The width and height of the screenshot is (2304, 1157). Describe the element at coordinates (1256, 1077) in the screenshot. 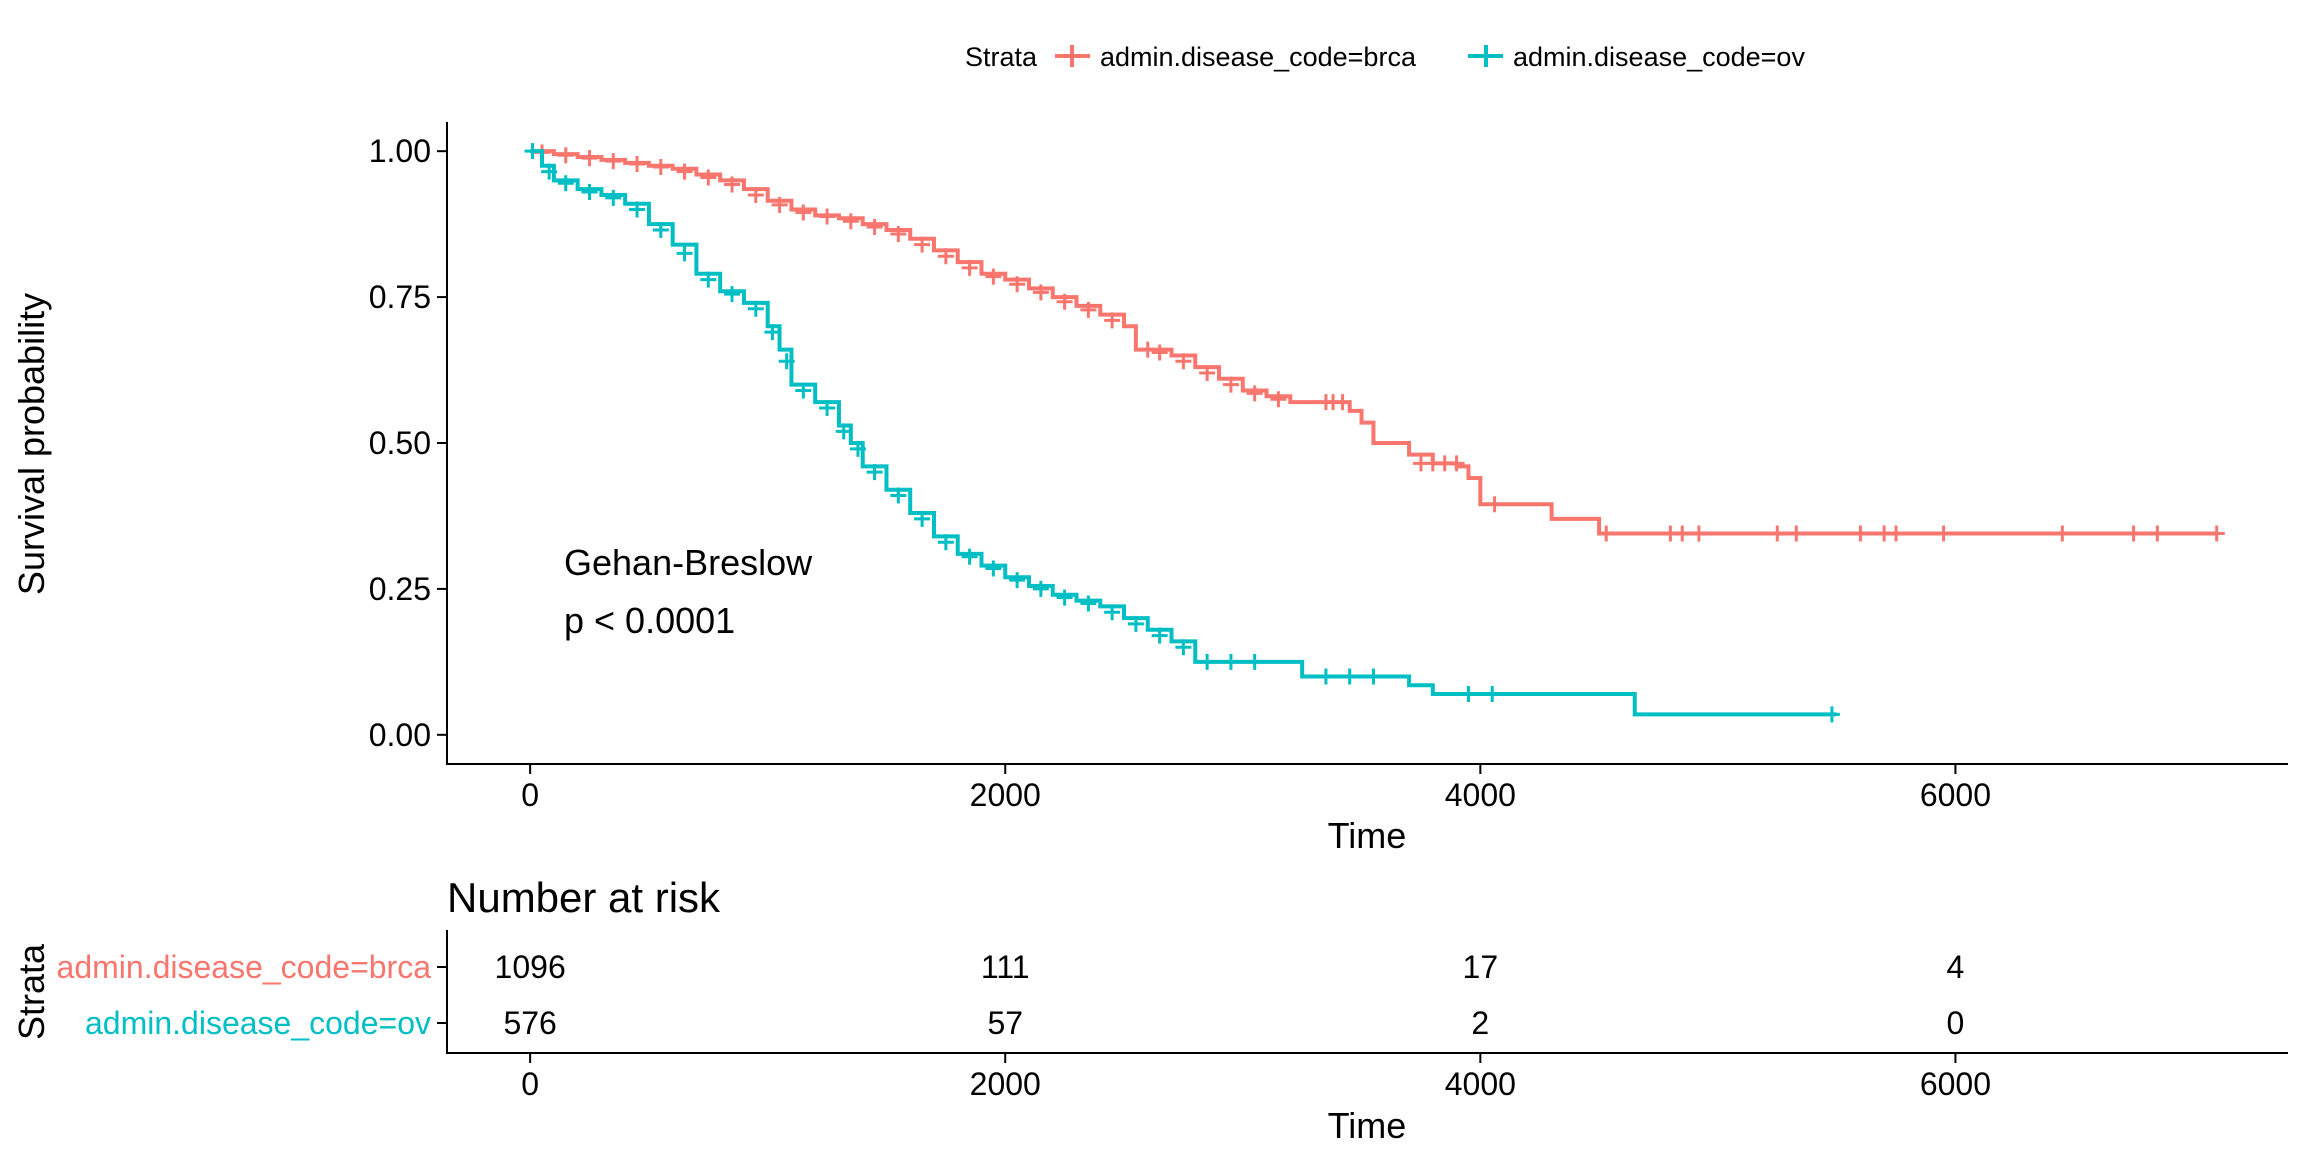

I see `risk-x-axis-ticks: 0 2000 4000 6000` at that location.